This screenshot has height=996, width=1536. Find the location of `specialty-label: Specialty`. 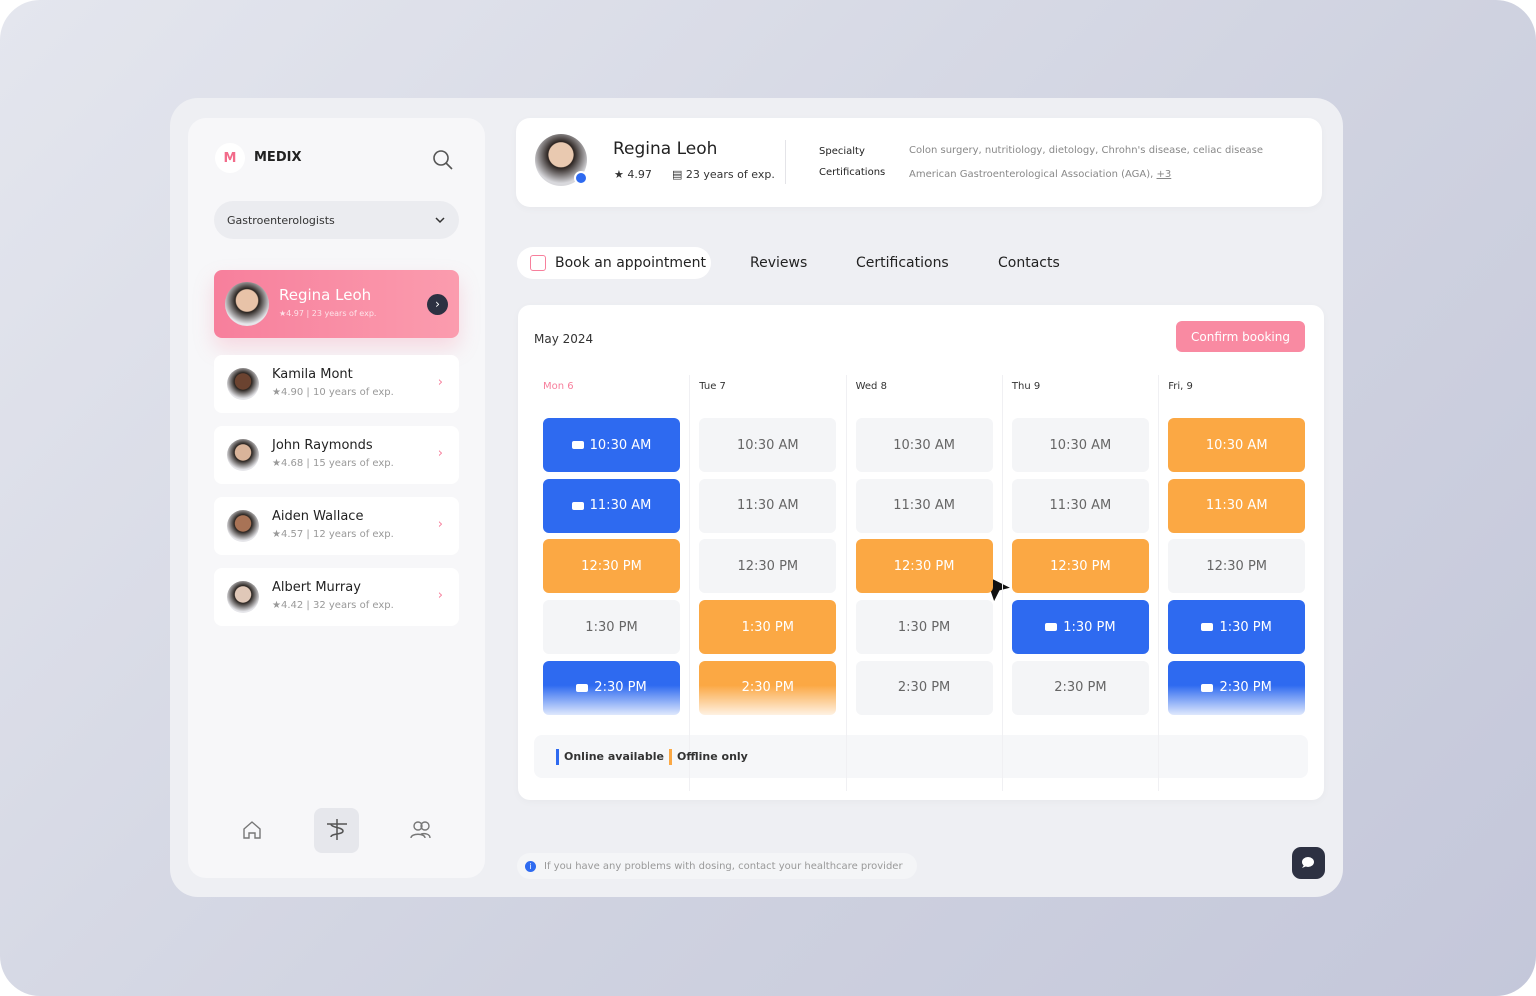

specialty-label: Specialty is located at coordinates (842, 151).